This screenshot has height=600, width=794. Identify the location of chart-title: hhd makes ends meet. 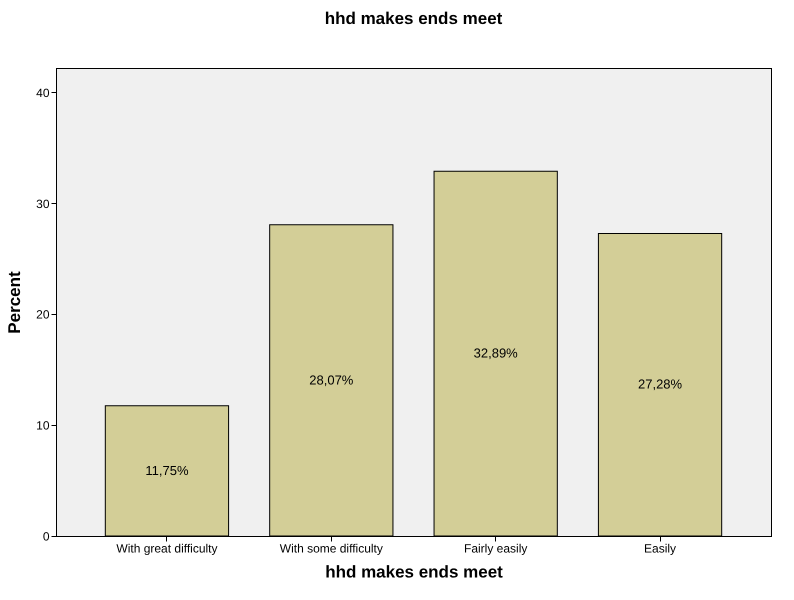
(413, 18).